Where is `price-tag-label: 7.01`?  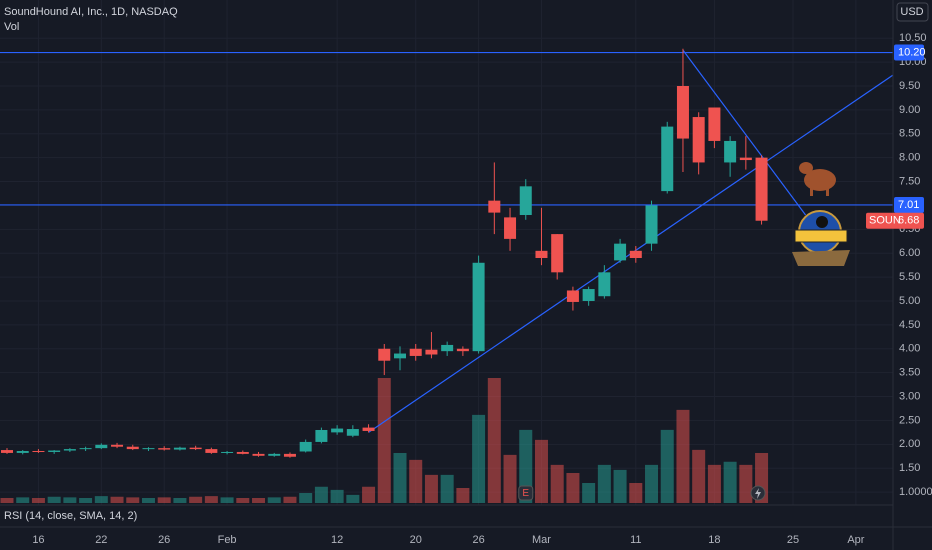 price-tag-label: 7.01 is located at coordinates (908, 205).